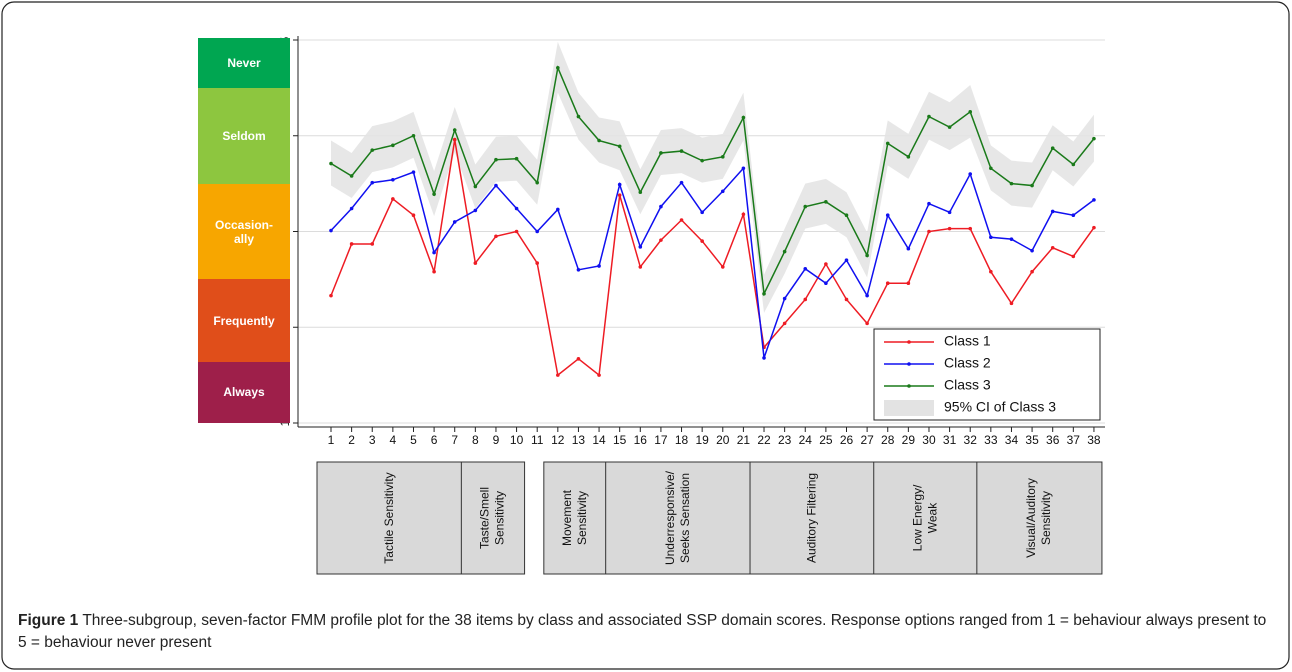  I want to click on domain-label: Taste/Smell, so click(485, 518).